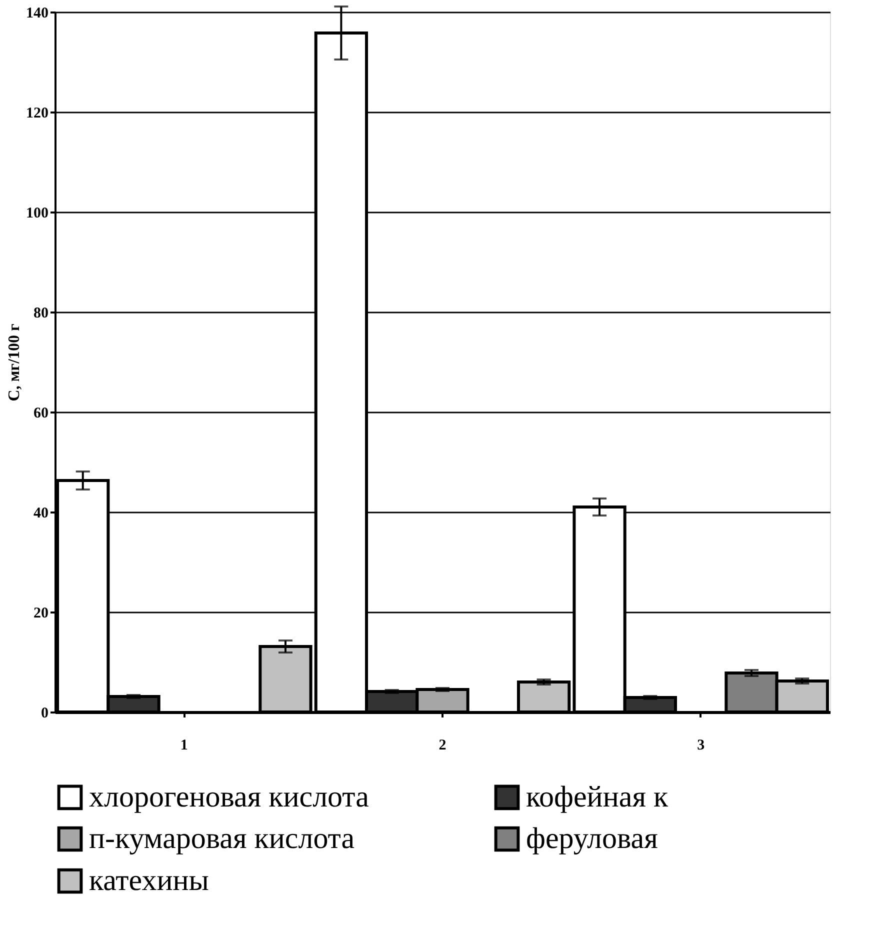 The image size is (874, 931). I want to click on y-tick-label: 80, so click(41, 314).